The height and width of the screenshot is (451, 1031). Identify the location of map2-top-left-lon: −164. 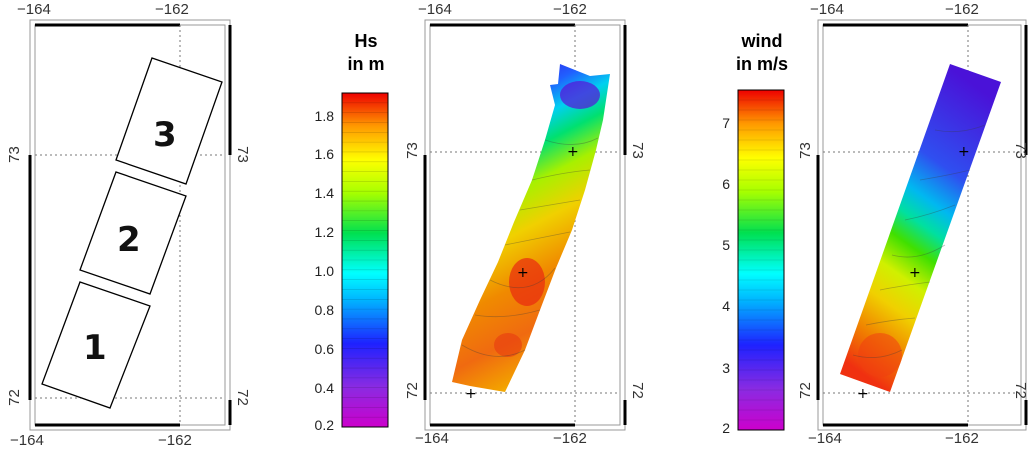
(435, 9).